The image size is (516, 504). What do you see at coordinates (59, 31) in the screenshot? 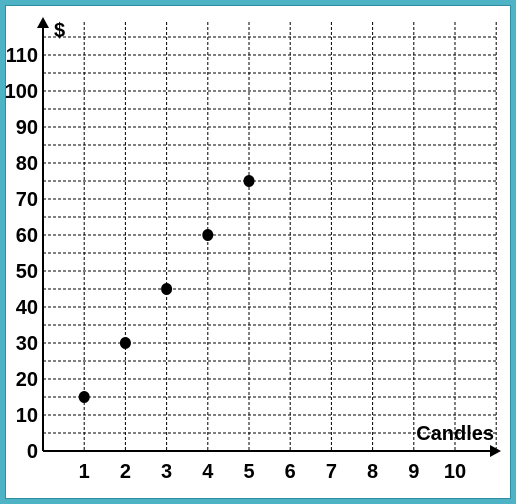
I see `y-axis-label: $` at bounding box center [59, 31].